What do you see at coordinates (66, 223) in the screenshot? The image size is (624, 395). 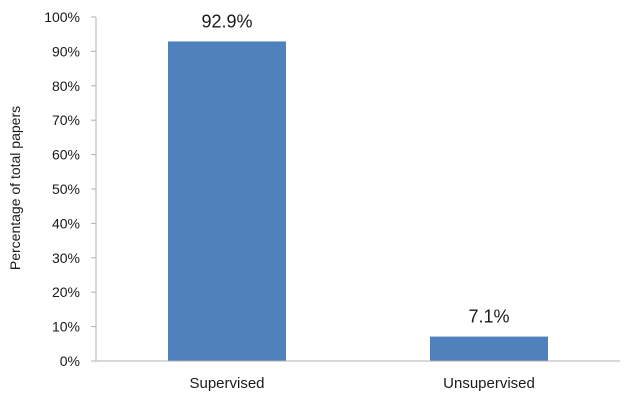 I see `y-tick-label: 40%` at bounding box center [66, 223].